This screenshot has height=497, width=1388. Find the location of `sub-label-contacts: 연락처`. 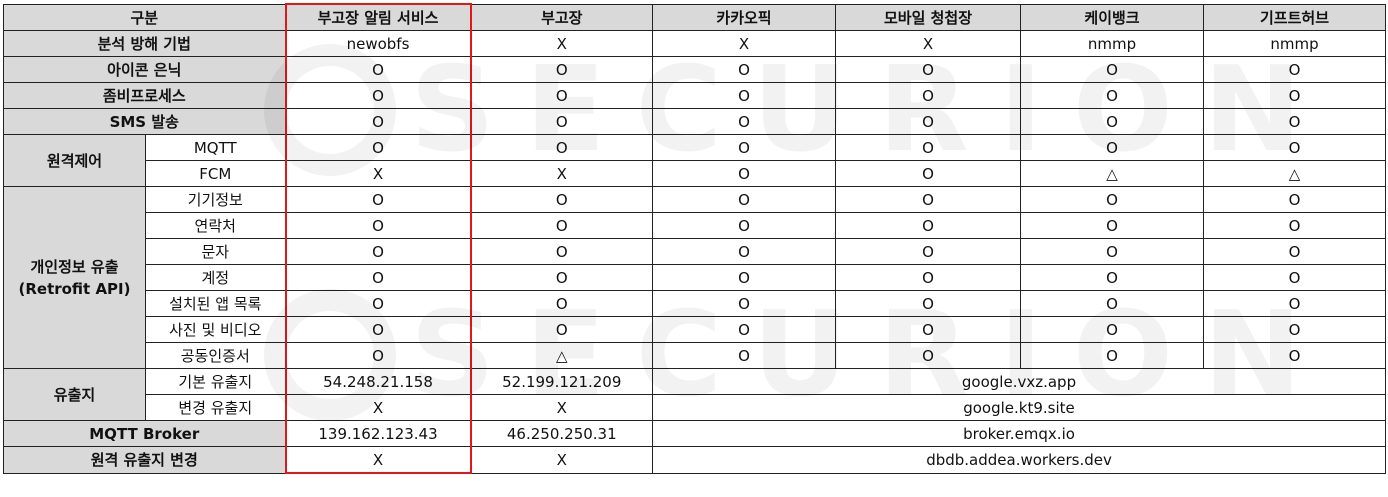

sub-label-contacts: 연락처 is located at coordinates (215, 225).